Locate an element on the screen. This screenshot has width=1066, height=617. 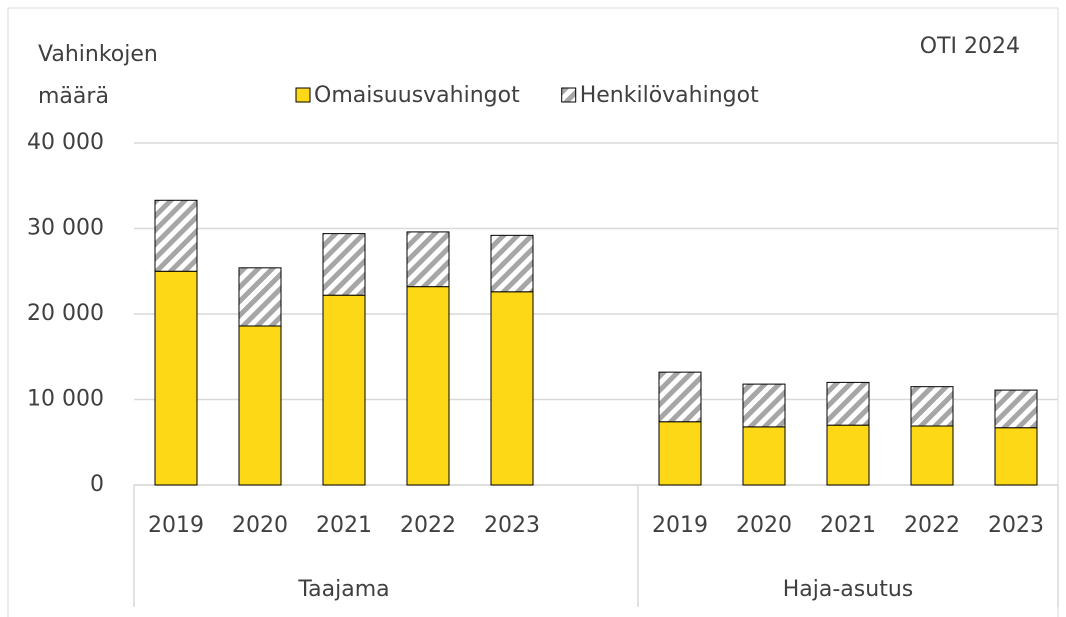
y-tick-label: 30 000 is located at coordinates (65, 228).